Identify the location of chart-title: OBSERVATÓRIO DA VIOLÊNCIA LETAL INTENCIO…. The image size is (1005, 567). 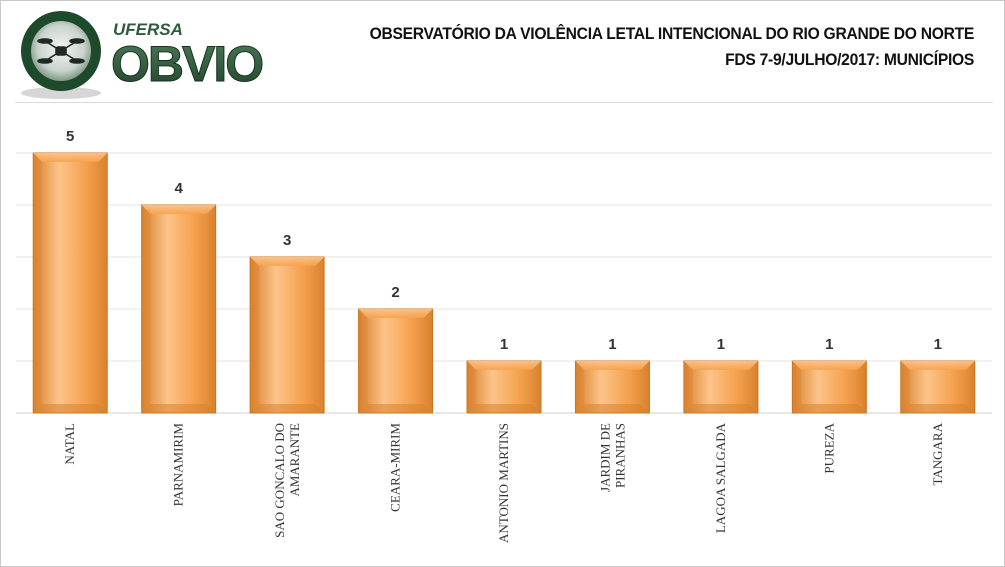
(671, 47).